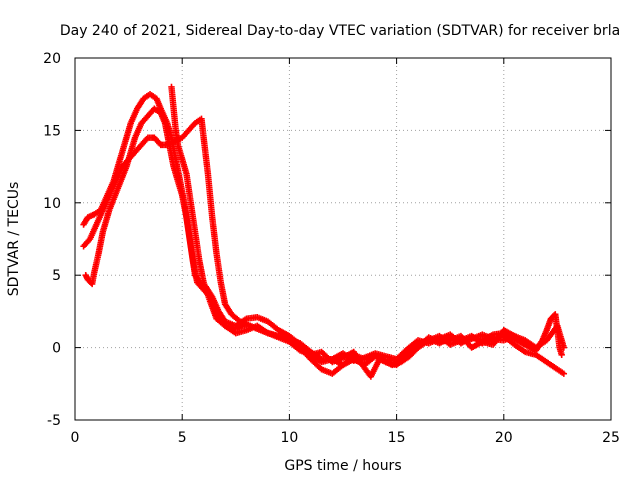  I want to click on x-tick-label: 10, so click(289, 438).